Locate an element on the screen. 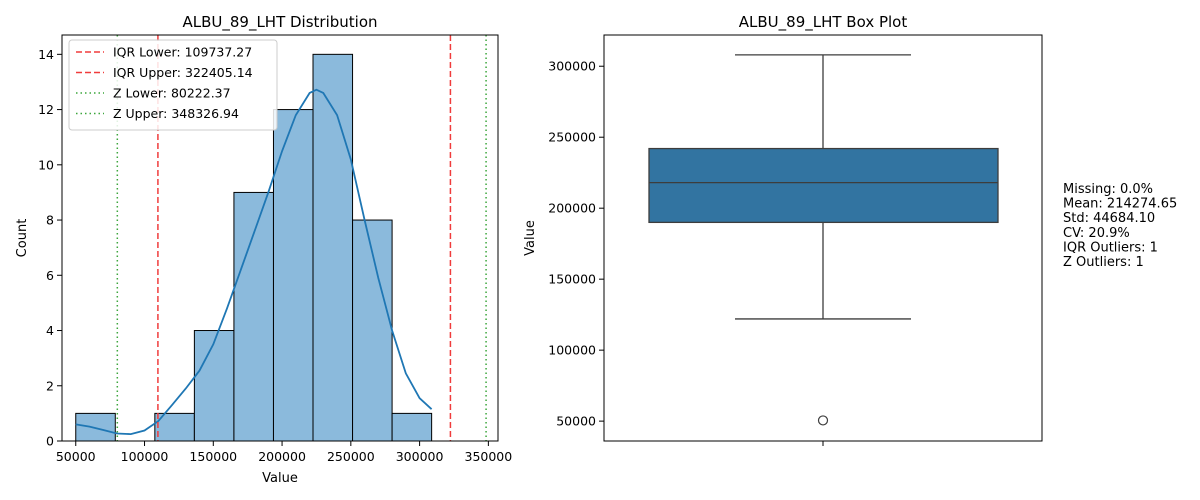 This screenshot has width=1200, height=500. outlier-point is located at coordinates (823, 420).